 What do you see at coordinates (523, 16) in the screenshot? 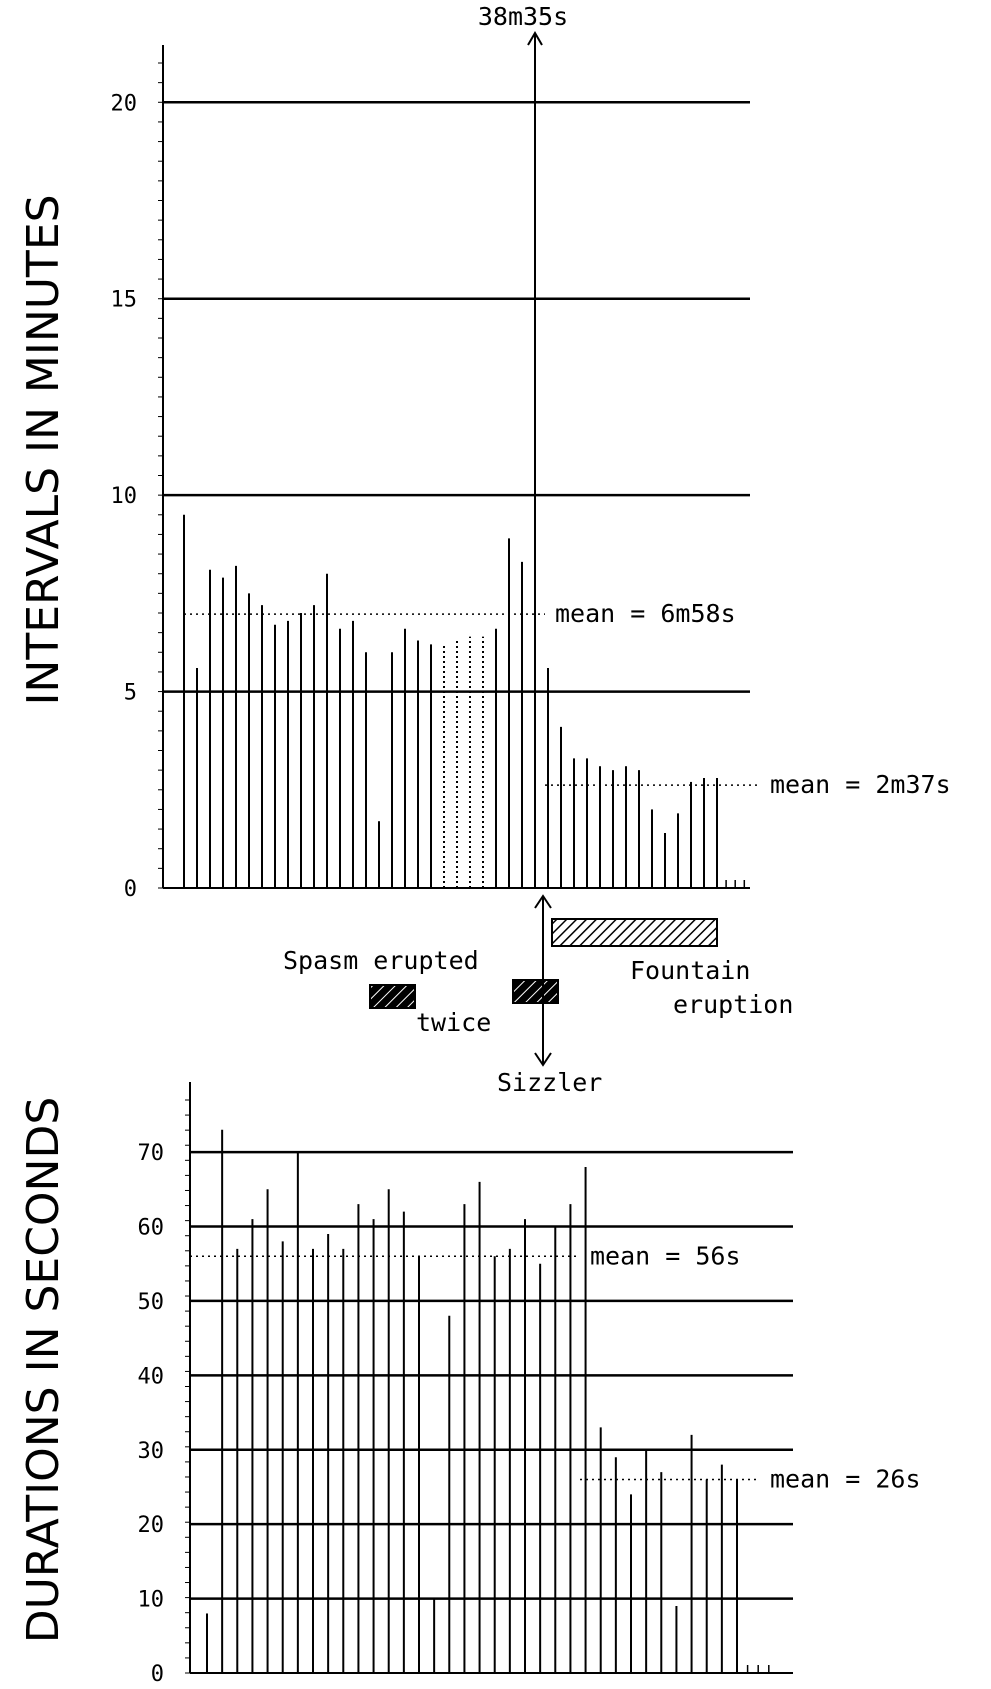
I see `top-offscale-label: 38m35s` at bounding box center [523, 16].